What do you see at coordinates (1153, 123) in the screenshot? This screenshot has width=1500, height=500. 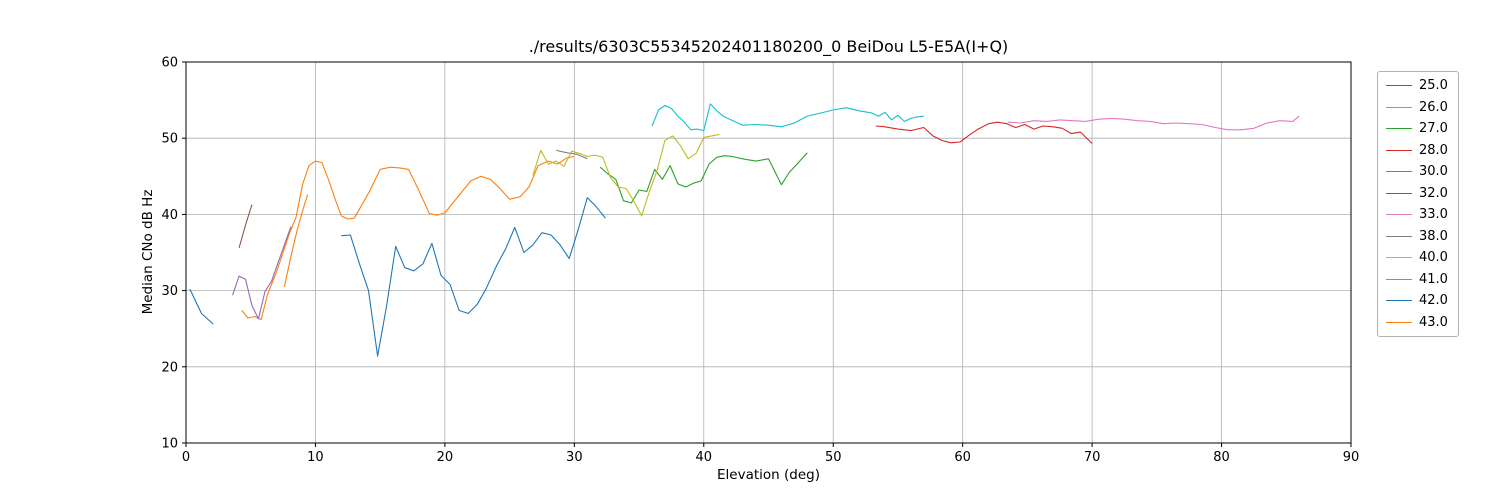 I see `series-line-33.0` at bounding box center [1153, 123].